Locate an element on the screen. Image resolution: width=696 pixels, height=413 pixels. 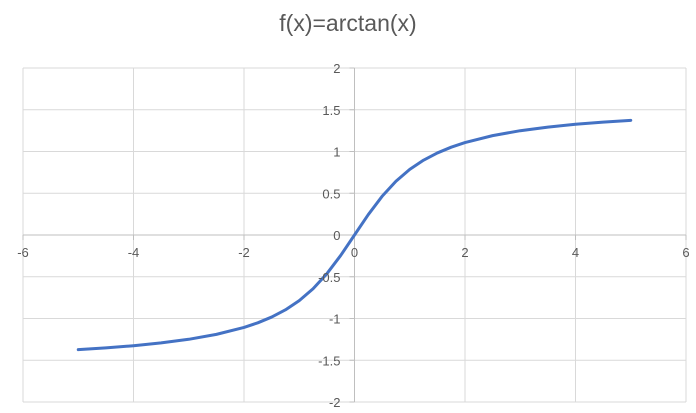
x-tick-label-4: 2 is located at coordinates (464, 252).